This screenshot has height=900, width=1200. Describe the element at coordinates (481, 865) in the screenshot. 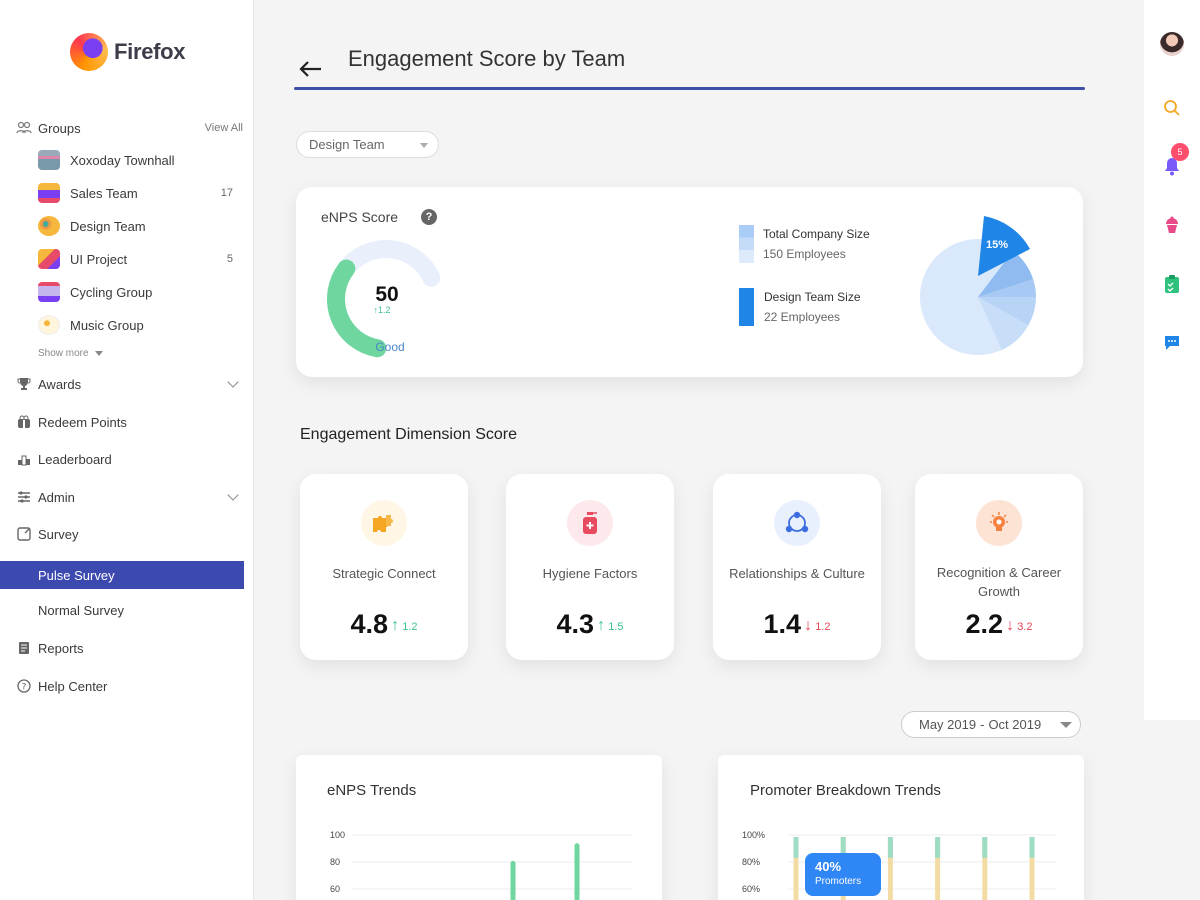

I see `enps-trends-chart: 100 80 60` at that location.